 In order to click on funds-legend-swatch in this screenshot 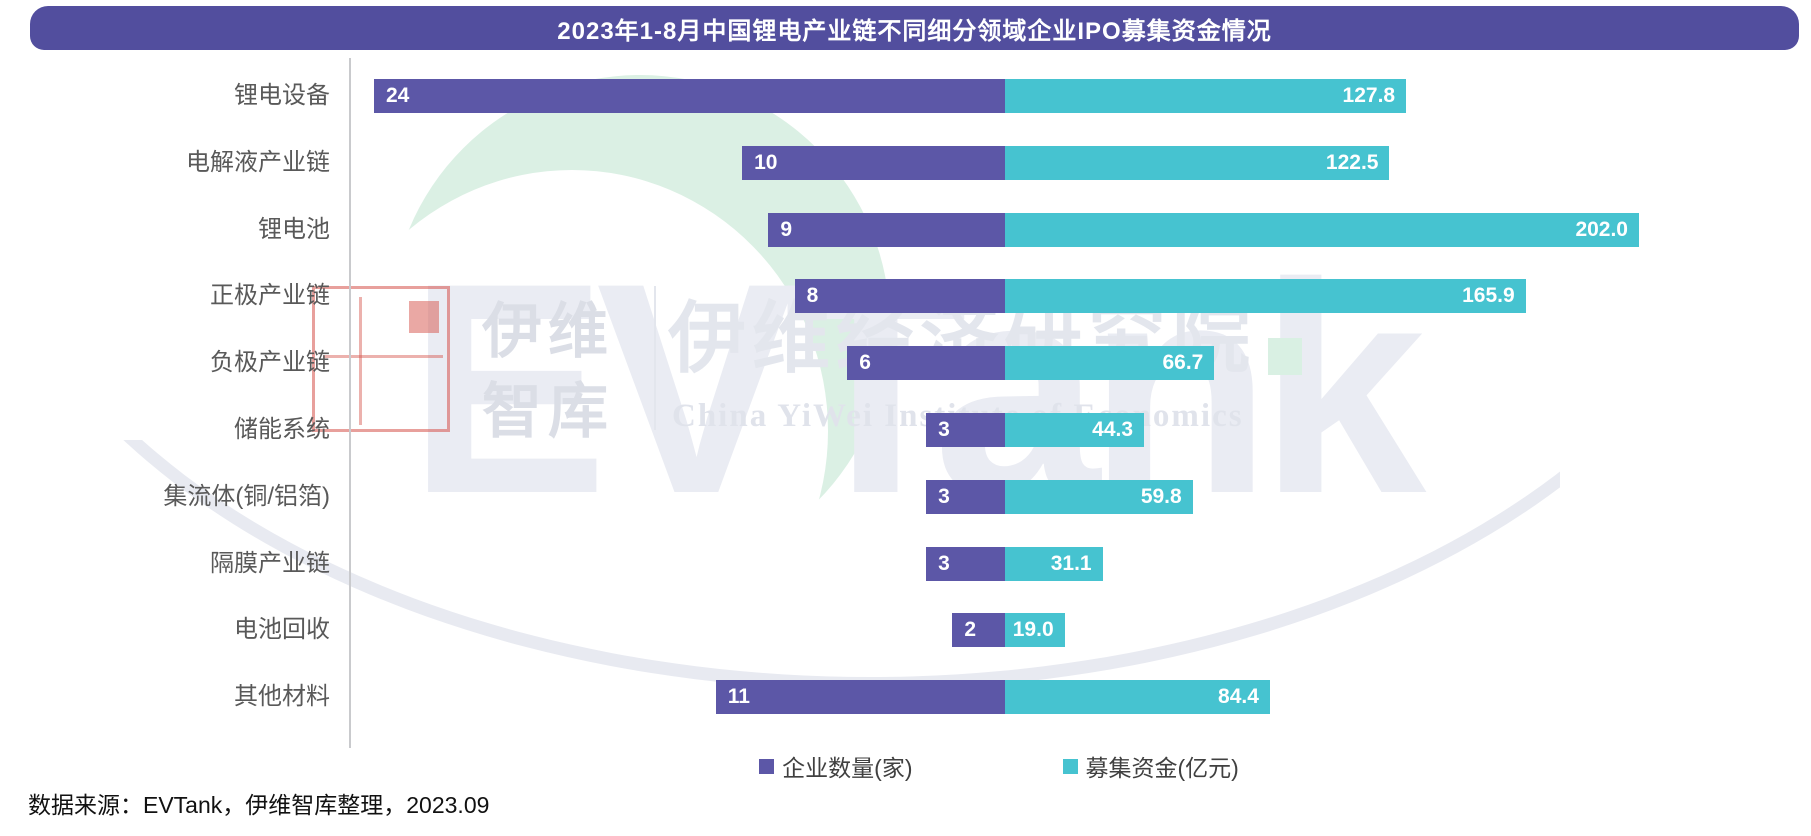, I will do `click(1070, 766)`.